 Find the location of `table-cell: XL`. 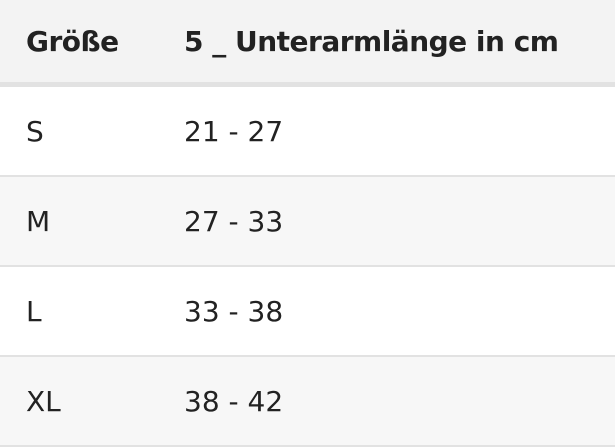

table-cell: XL is located at coordinates (79, 401).